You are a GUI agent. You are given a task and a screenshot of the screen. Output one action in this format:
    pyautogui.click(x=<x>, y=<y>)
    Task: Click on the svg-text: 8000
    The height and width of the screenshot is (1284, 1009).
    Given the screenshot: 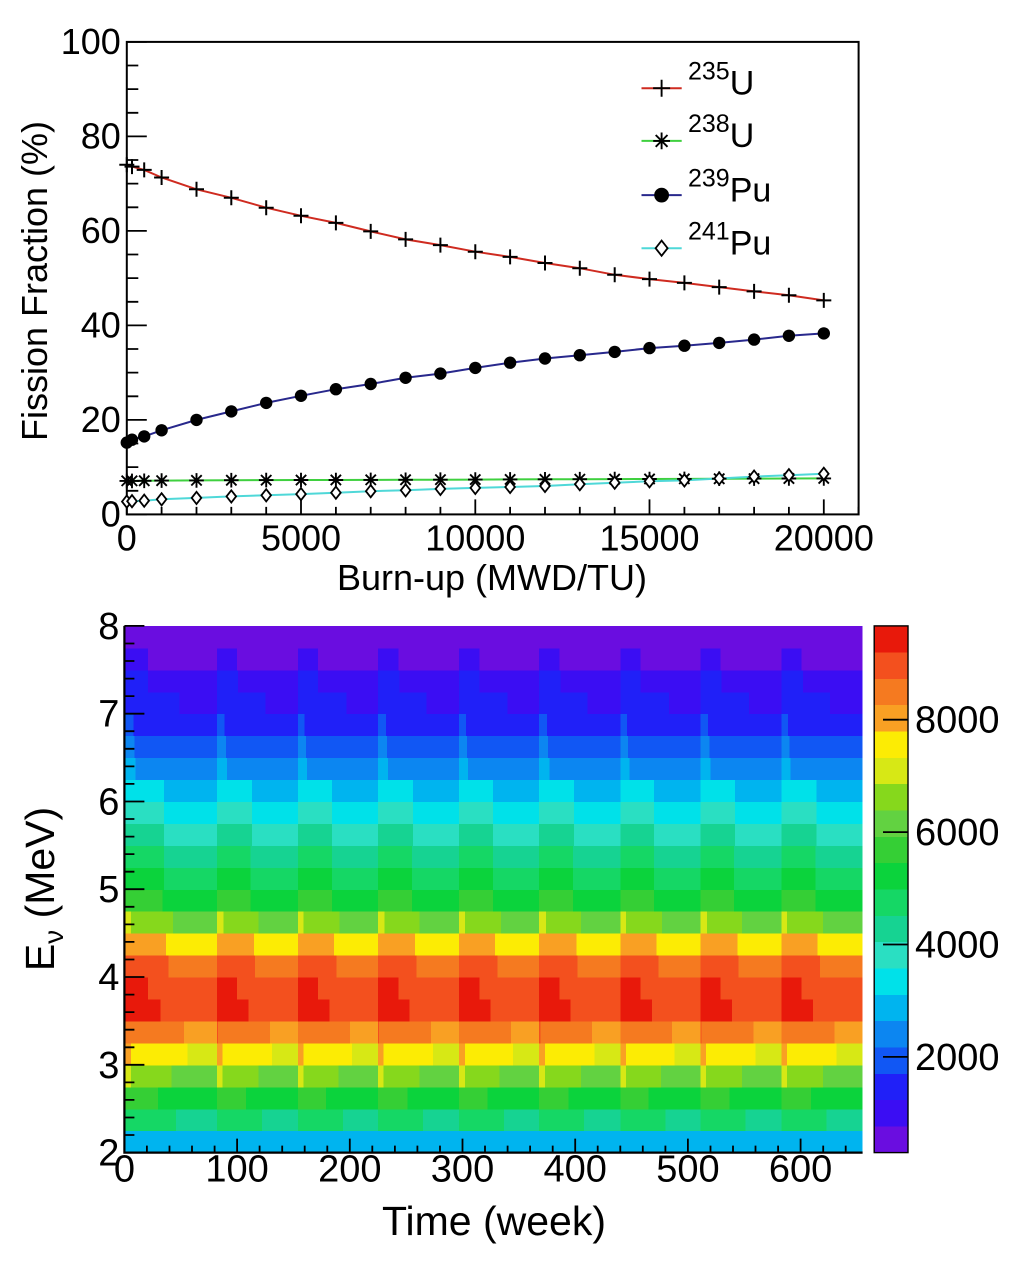 What is the action you would take?
    pyautogui.click(x=957, y=721)
    